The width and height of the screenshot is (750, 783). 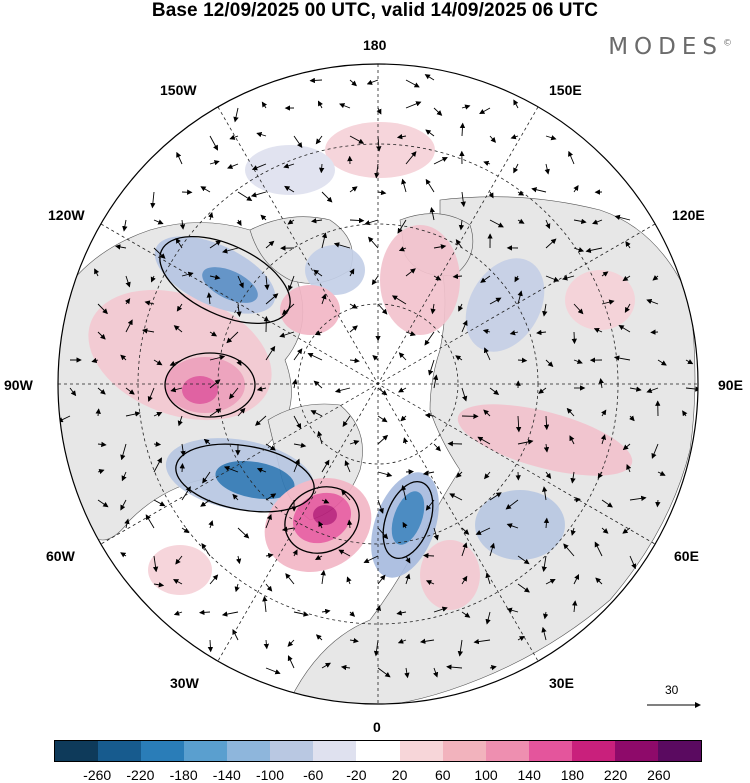 What do you see at coordinates (18, 385) in the screenshot?
I see `lon-label-90w: 90W` at bounding box center [18, 385].